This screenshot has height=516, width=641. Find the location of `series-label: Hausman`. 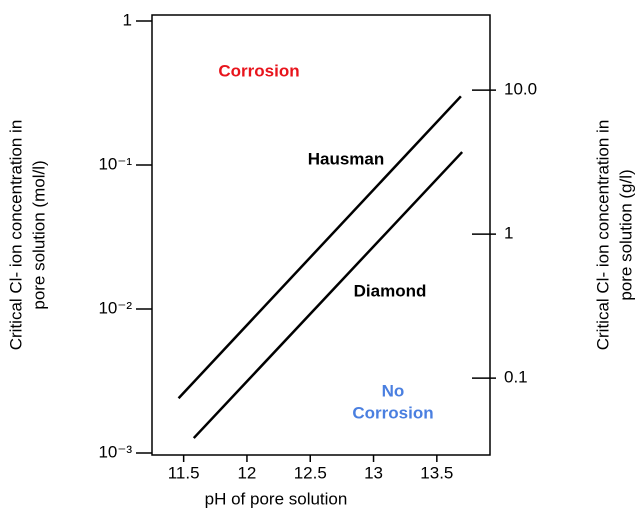

series-label: Hausman is located at coordinates (346, 158).